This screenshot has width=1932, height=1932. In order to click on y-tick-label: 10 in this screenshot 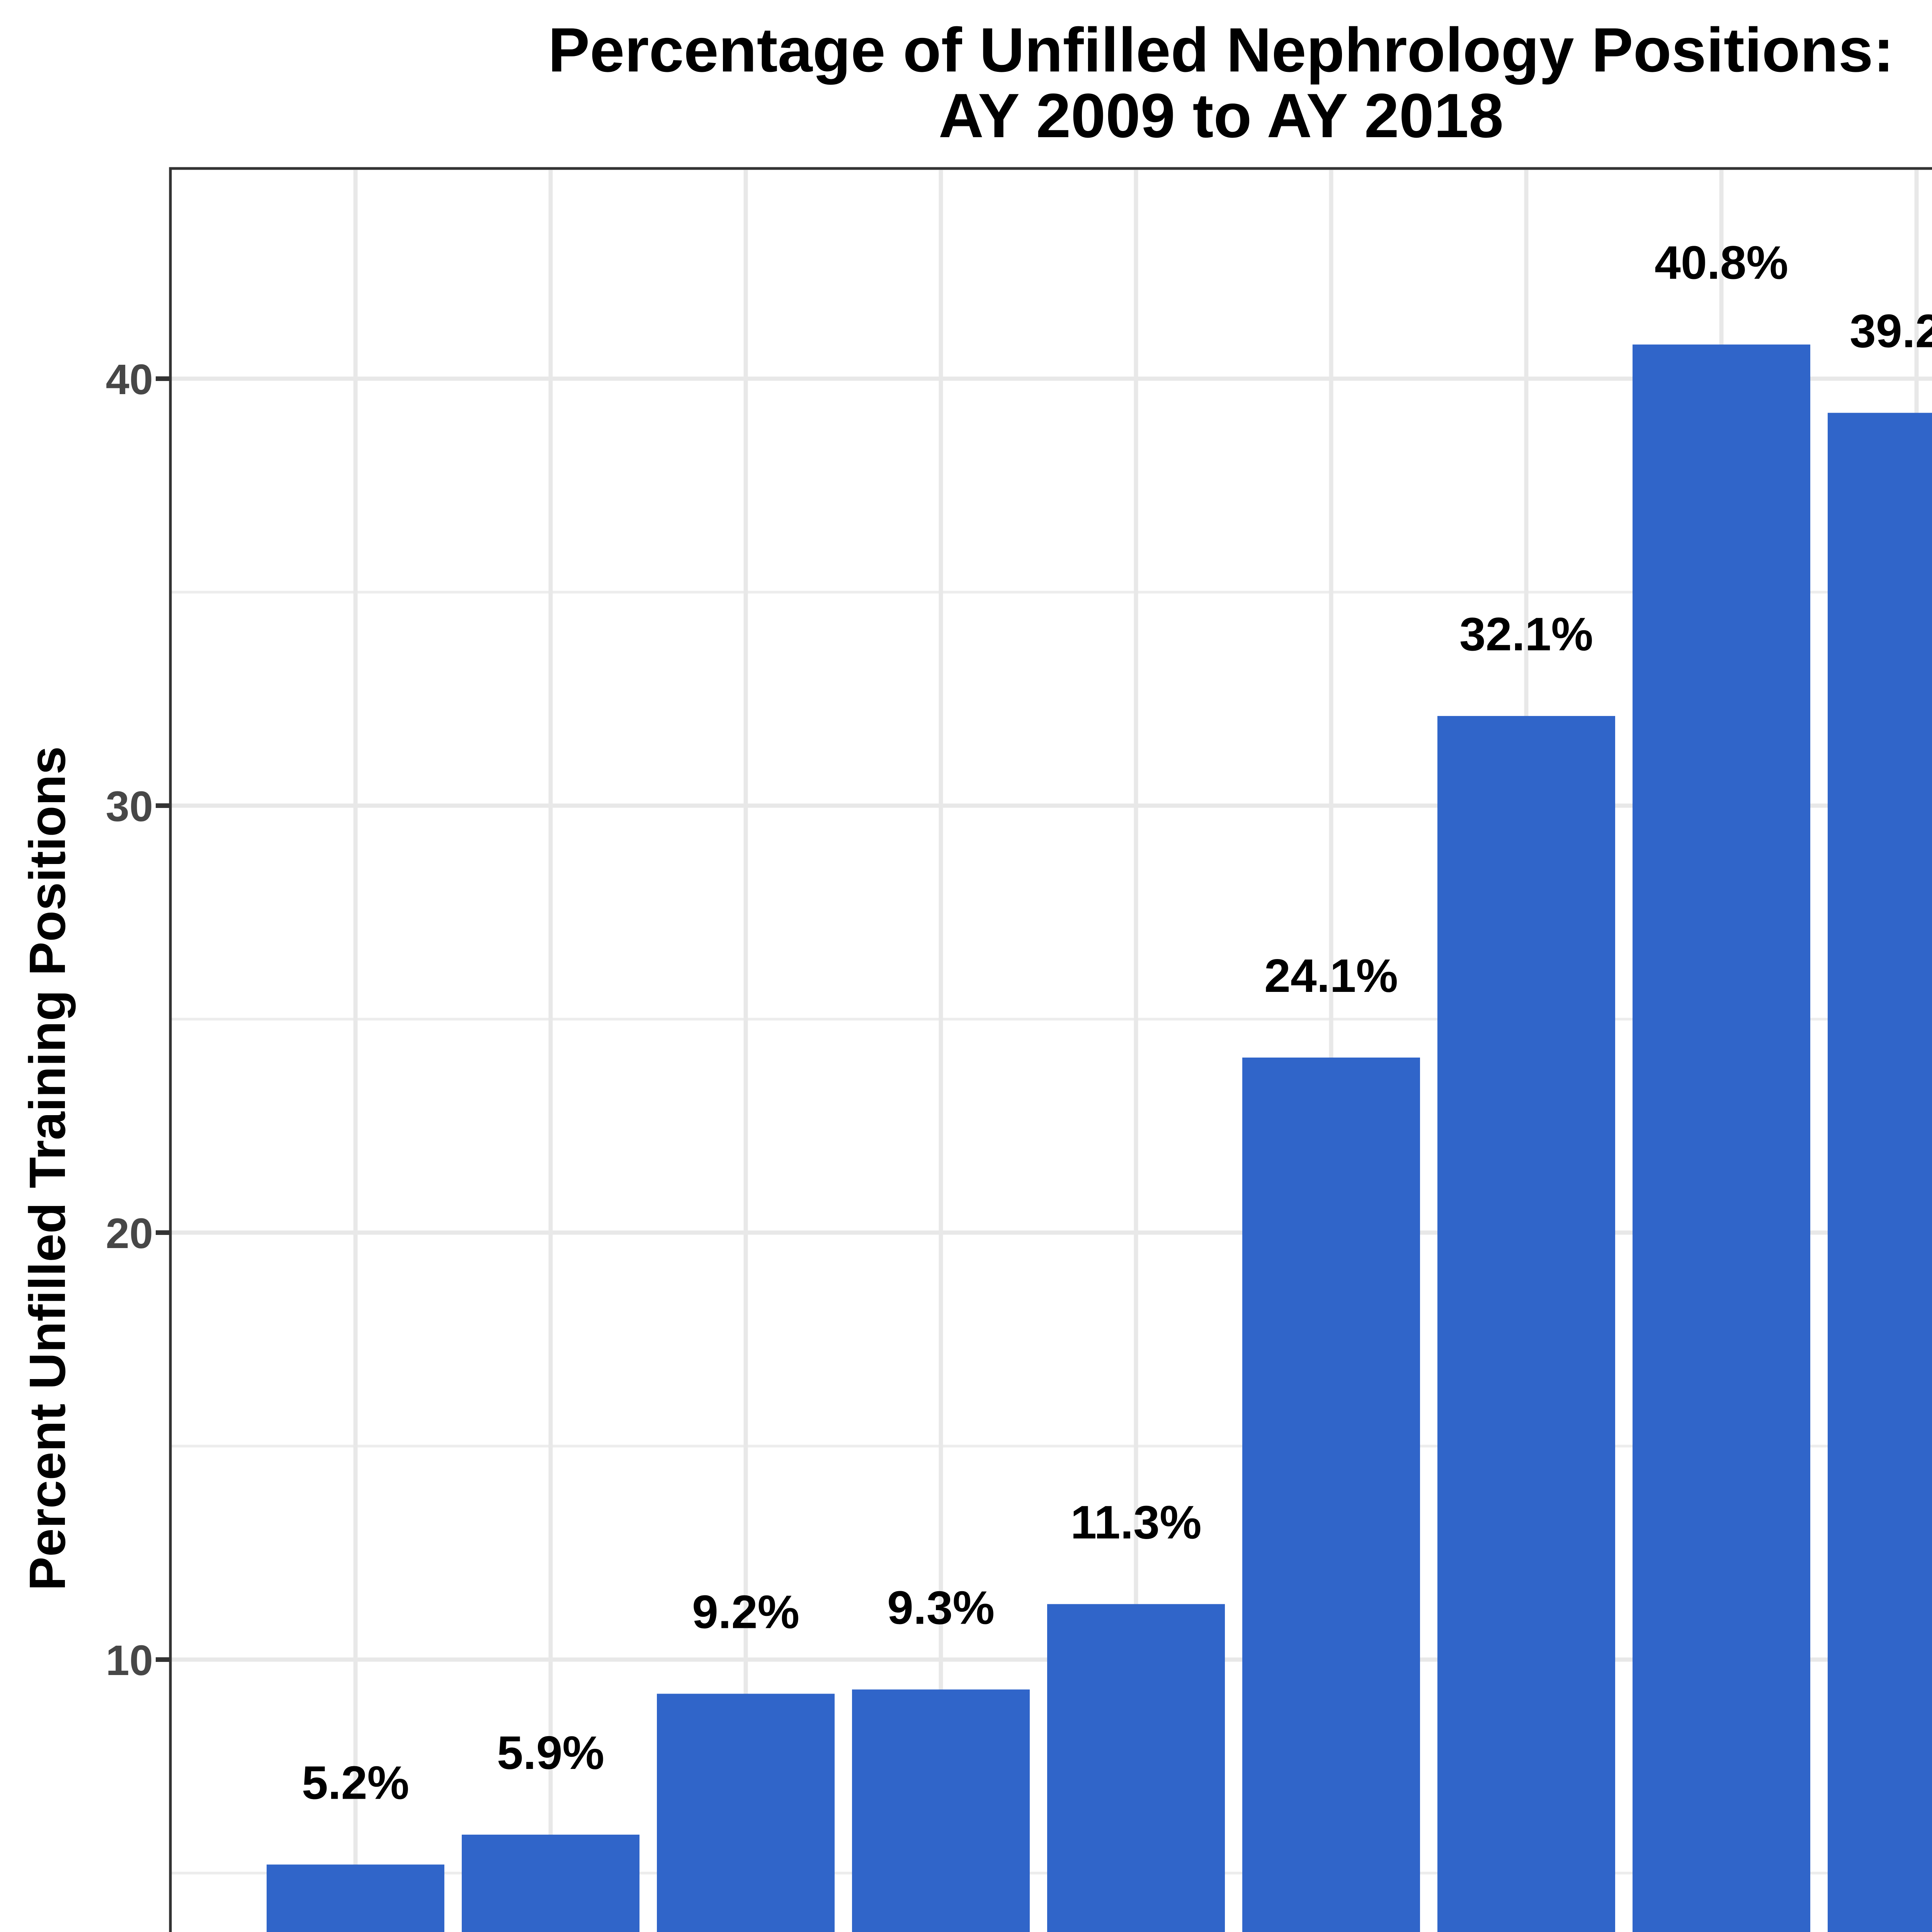, I will do `click(129, 1660)`.